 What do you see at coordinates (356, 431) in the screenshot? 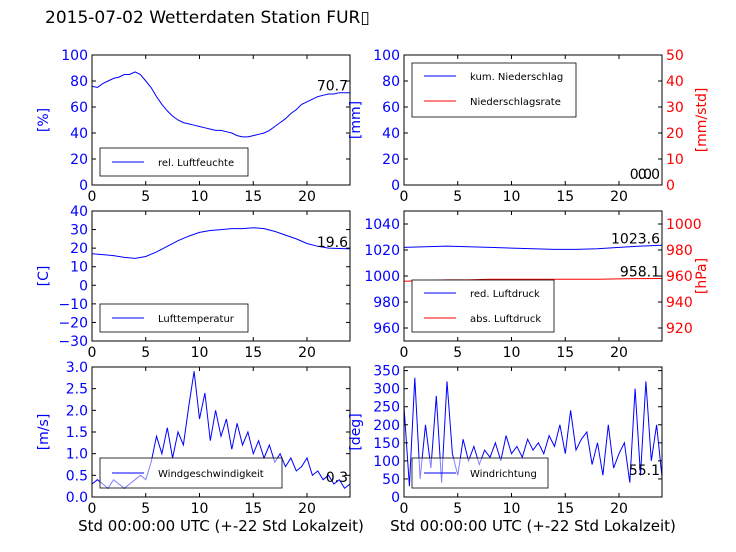
I see `winddirection-y-axis-label: [deg]` at bounding box center [356, 431].